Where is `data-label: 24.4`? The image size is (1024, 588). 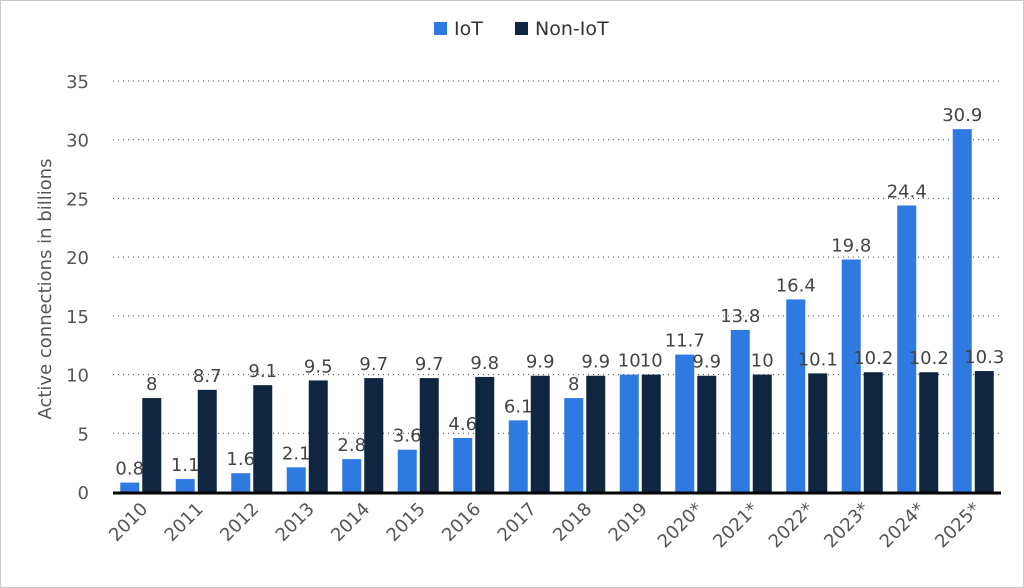 data-label: 24.4 is located at coordinates (907, 191).